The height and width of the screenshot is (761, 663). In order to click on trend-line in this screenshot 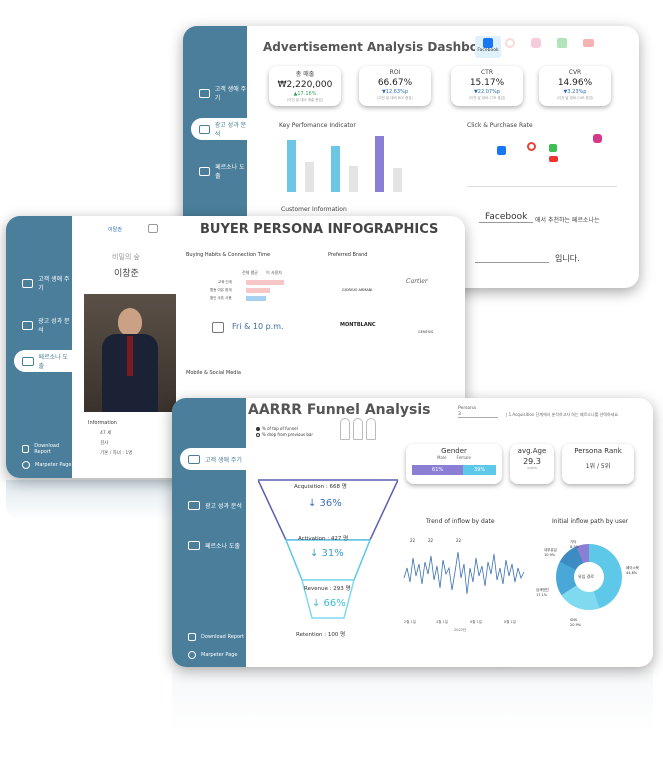, I will do `click(464, 573)`.